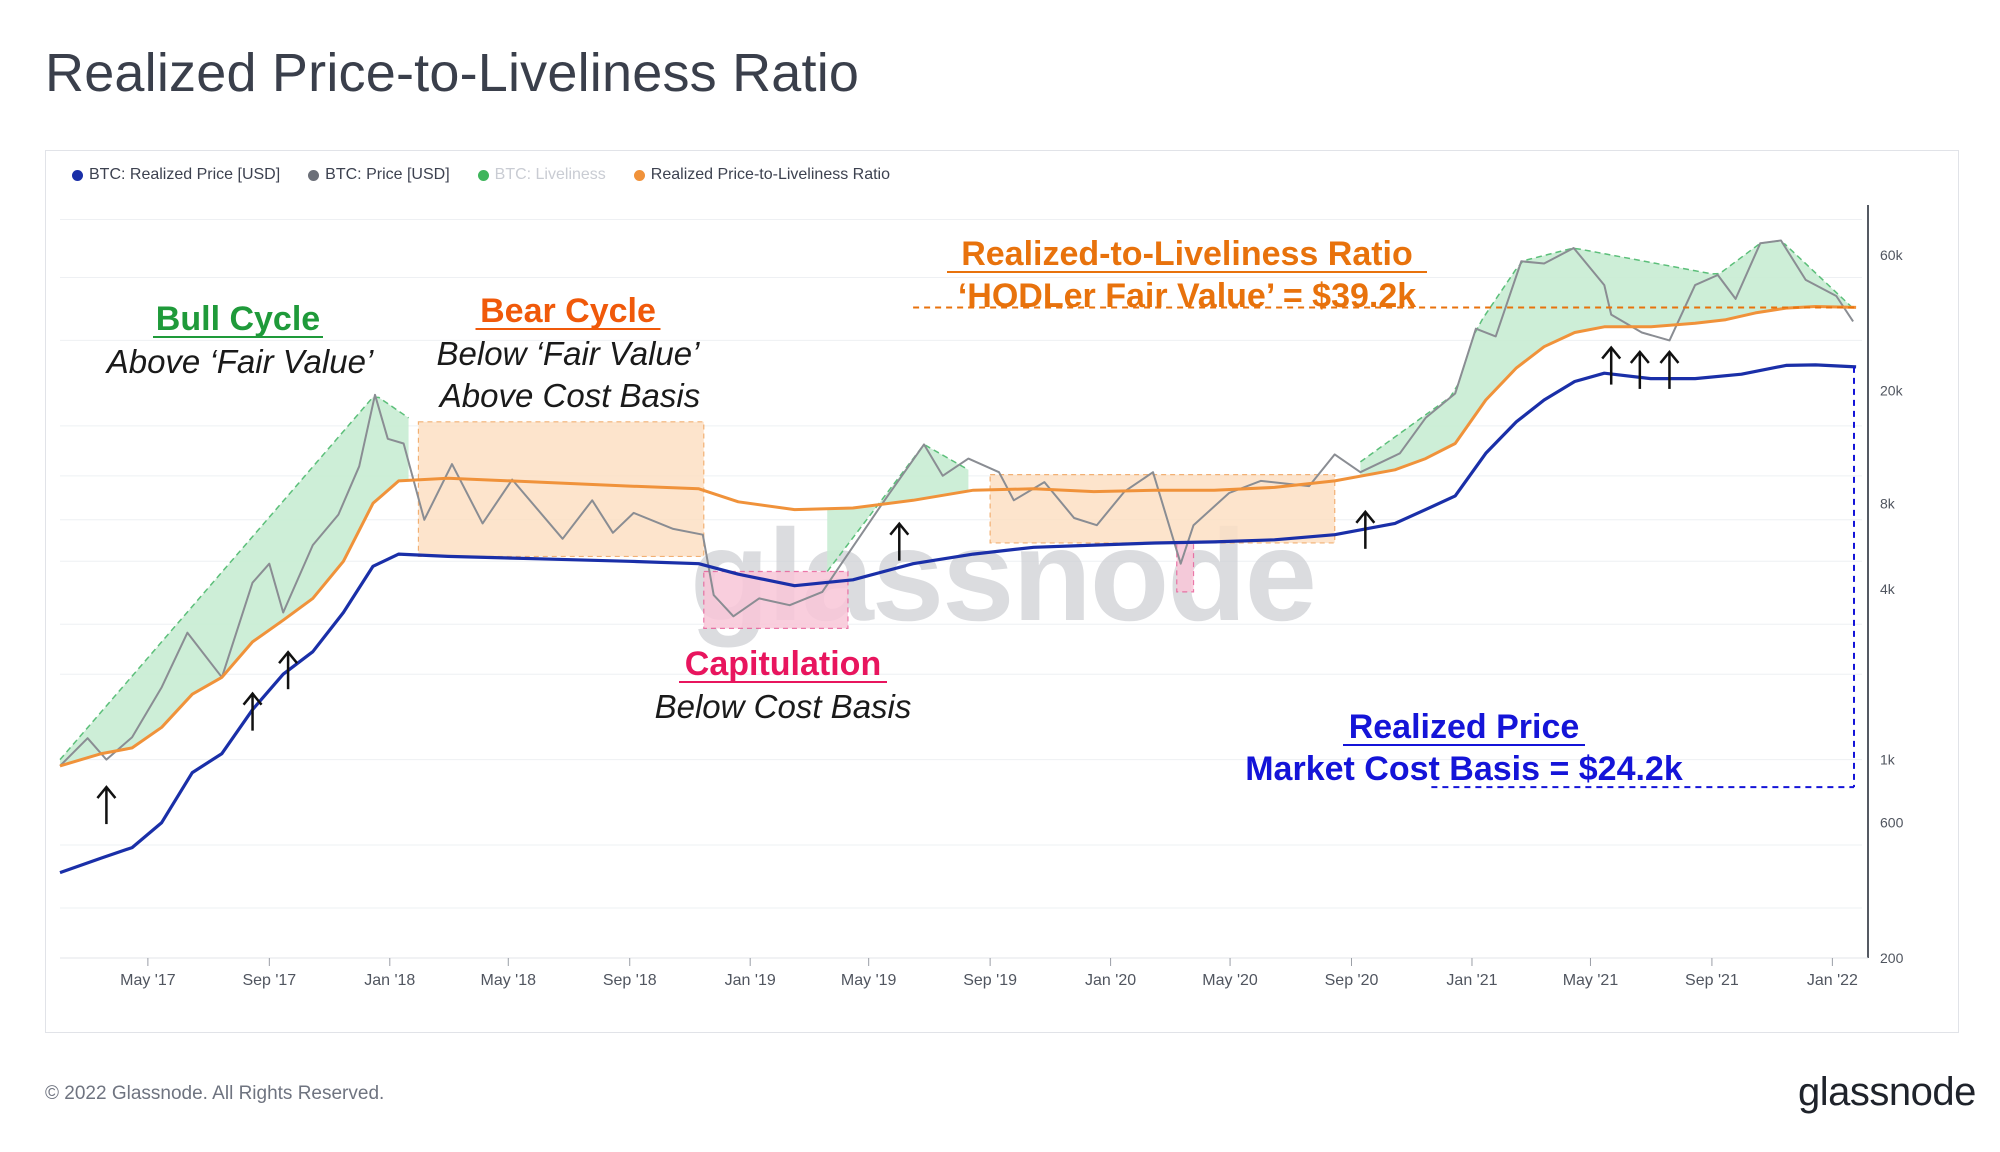  I want to click on x-tick-label: Jan '22, so click(1832, 980).